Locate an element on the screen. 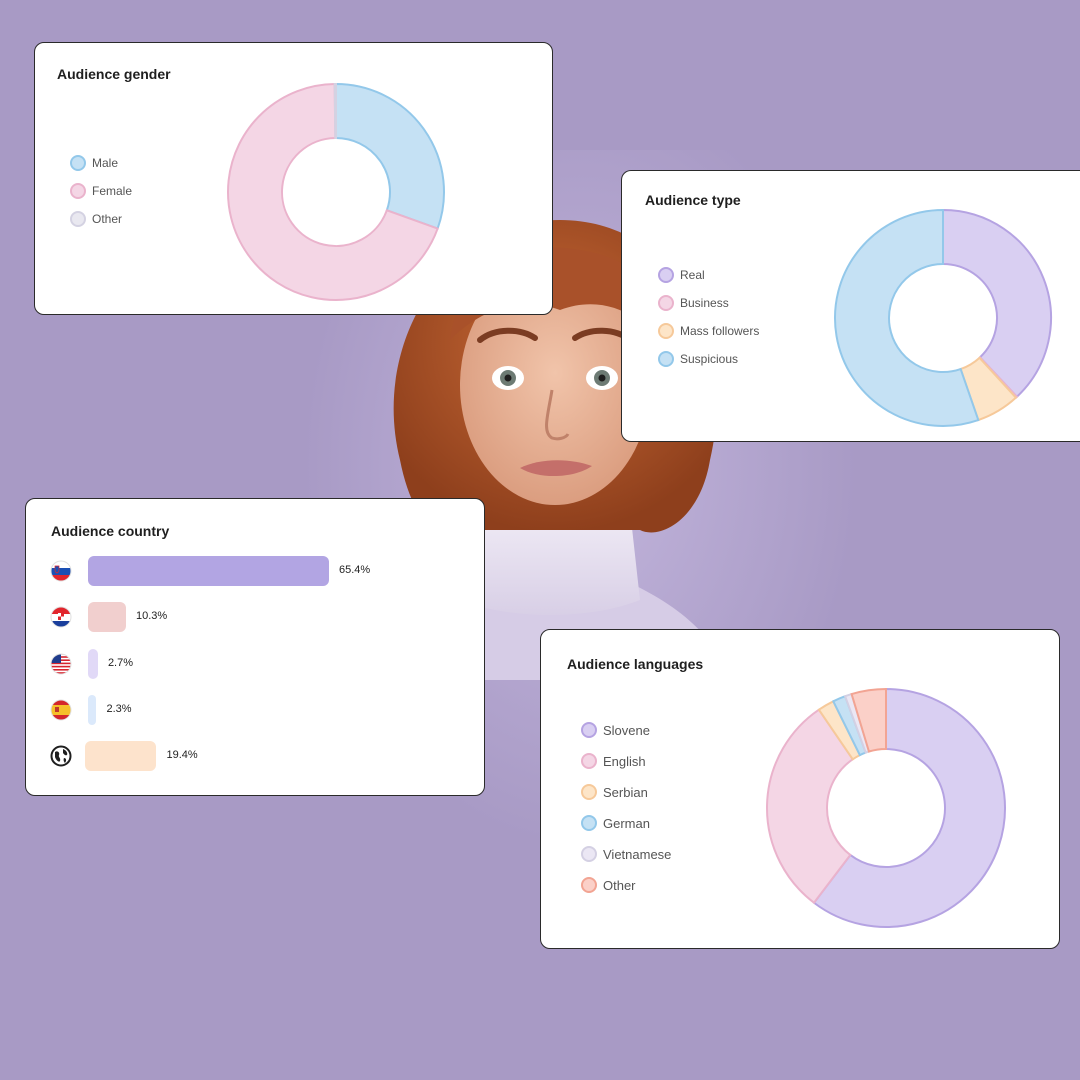 This screenshot has height=1080, width=1080. languages-slice-other is located at coordinates (868, 720).